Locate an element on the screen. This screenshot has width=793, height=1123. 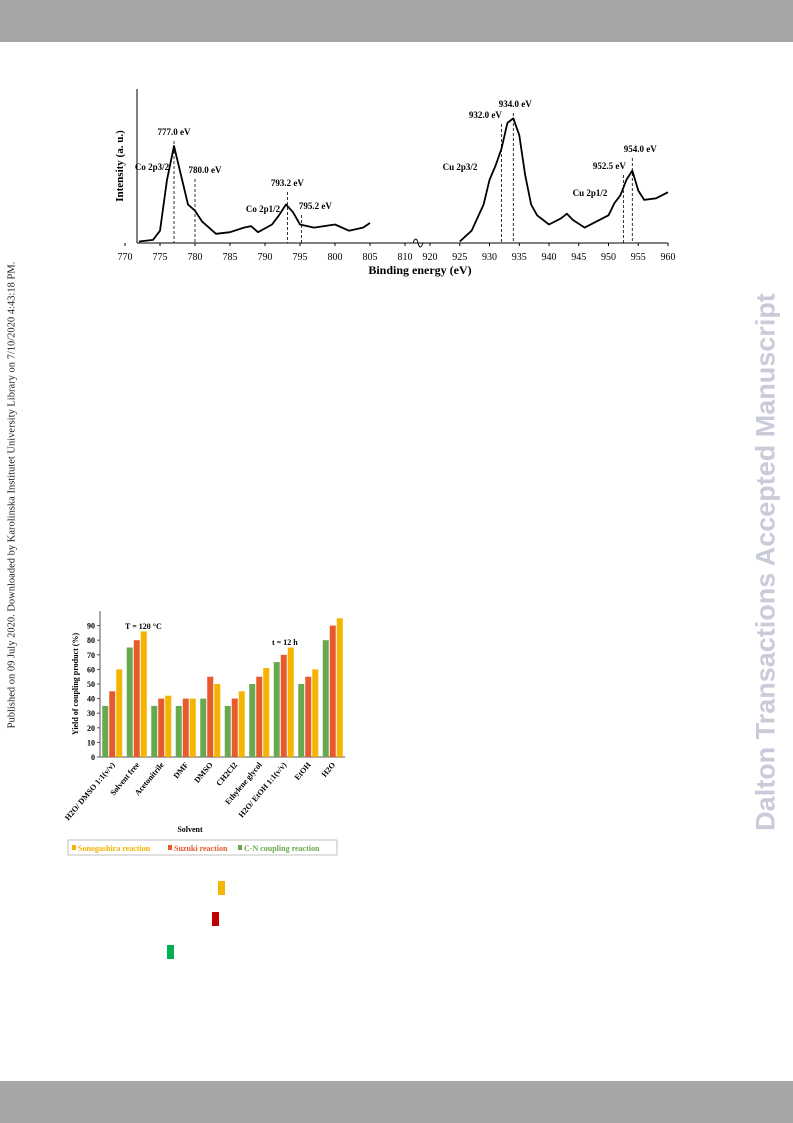
y-tick-label: 80 is located at coordinates (91, 640).